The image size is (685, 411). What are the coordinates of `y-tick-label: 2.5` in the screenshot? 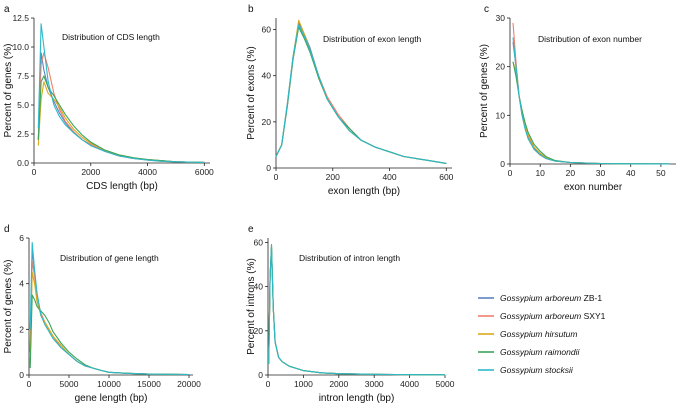 It's located at (23, 134).